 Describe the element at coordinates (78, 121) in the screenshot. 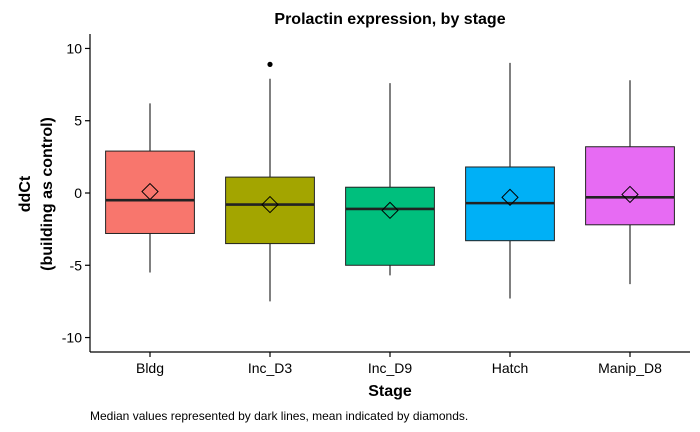

I see `y-tick-label: 5` at that location.